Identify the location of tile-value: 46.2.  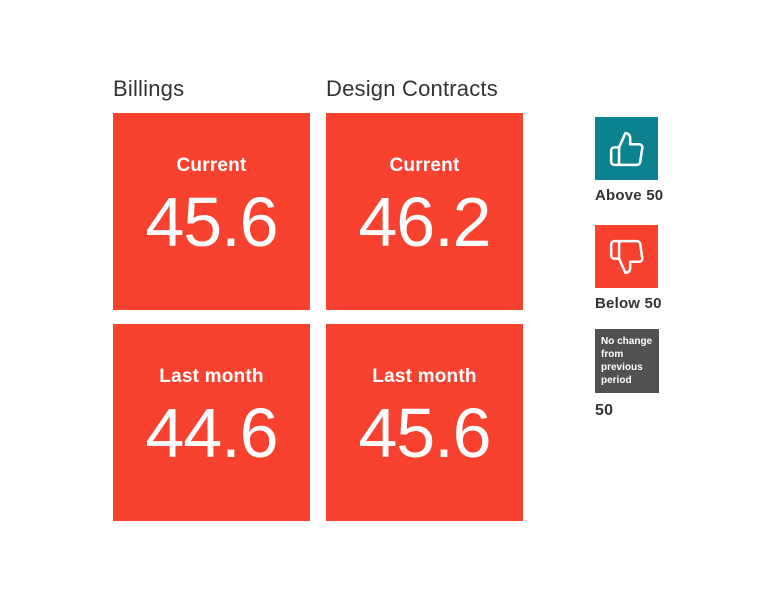
(424, 222).